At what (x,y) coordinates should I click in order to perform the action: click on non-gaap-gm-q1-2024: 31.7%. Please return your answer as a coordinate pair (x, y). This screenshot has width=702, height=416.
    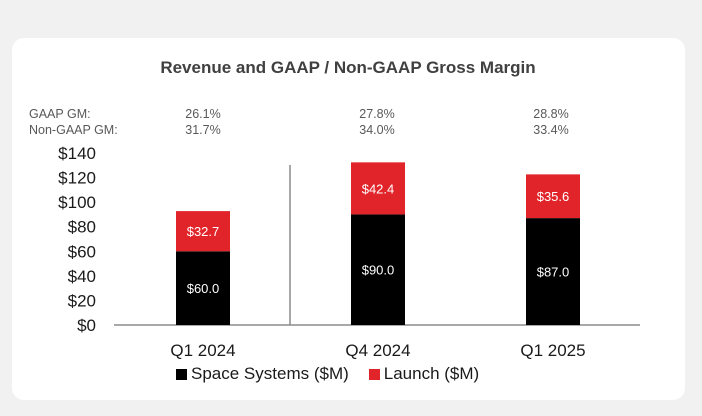
    Looking at the image, I should click on (203, 130).